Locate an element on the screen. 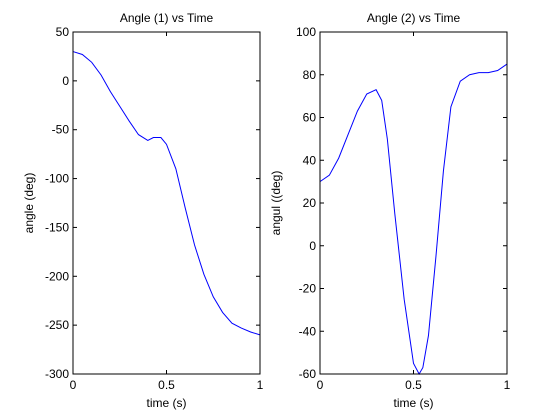 The width and height of the screenshot is (560, 420). y-tick-label: -150 is located at coordinates (57, 227).